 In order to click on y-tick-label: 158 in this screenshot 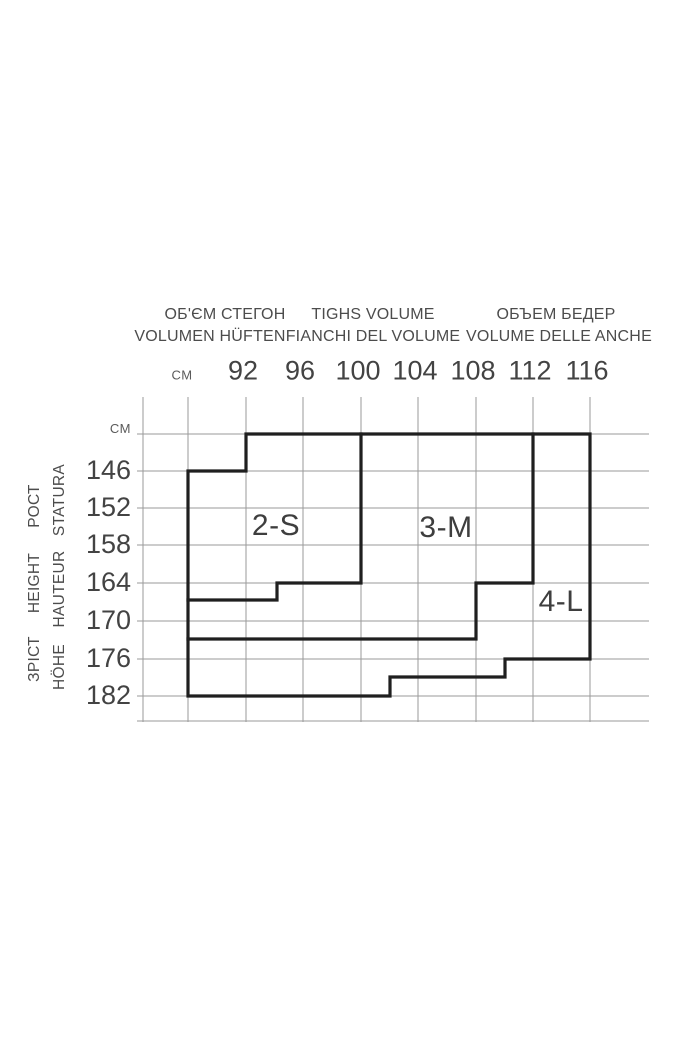, I will do `click(108, 543)`.